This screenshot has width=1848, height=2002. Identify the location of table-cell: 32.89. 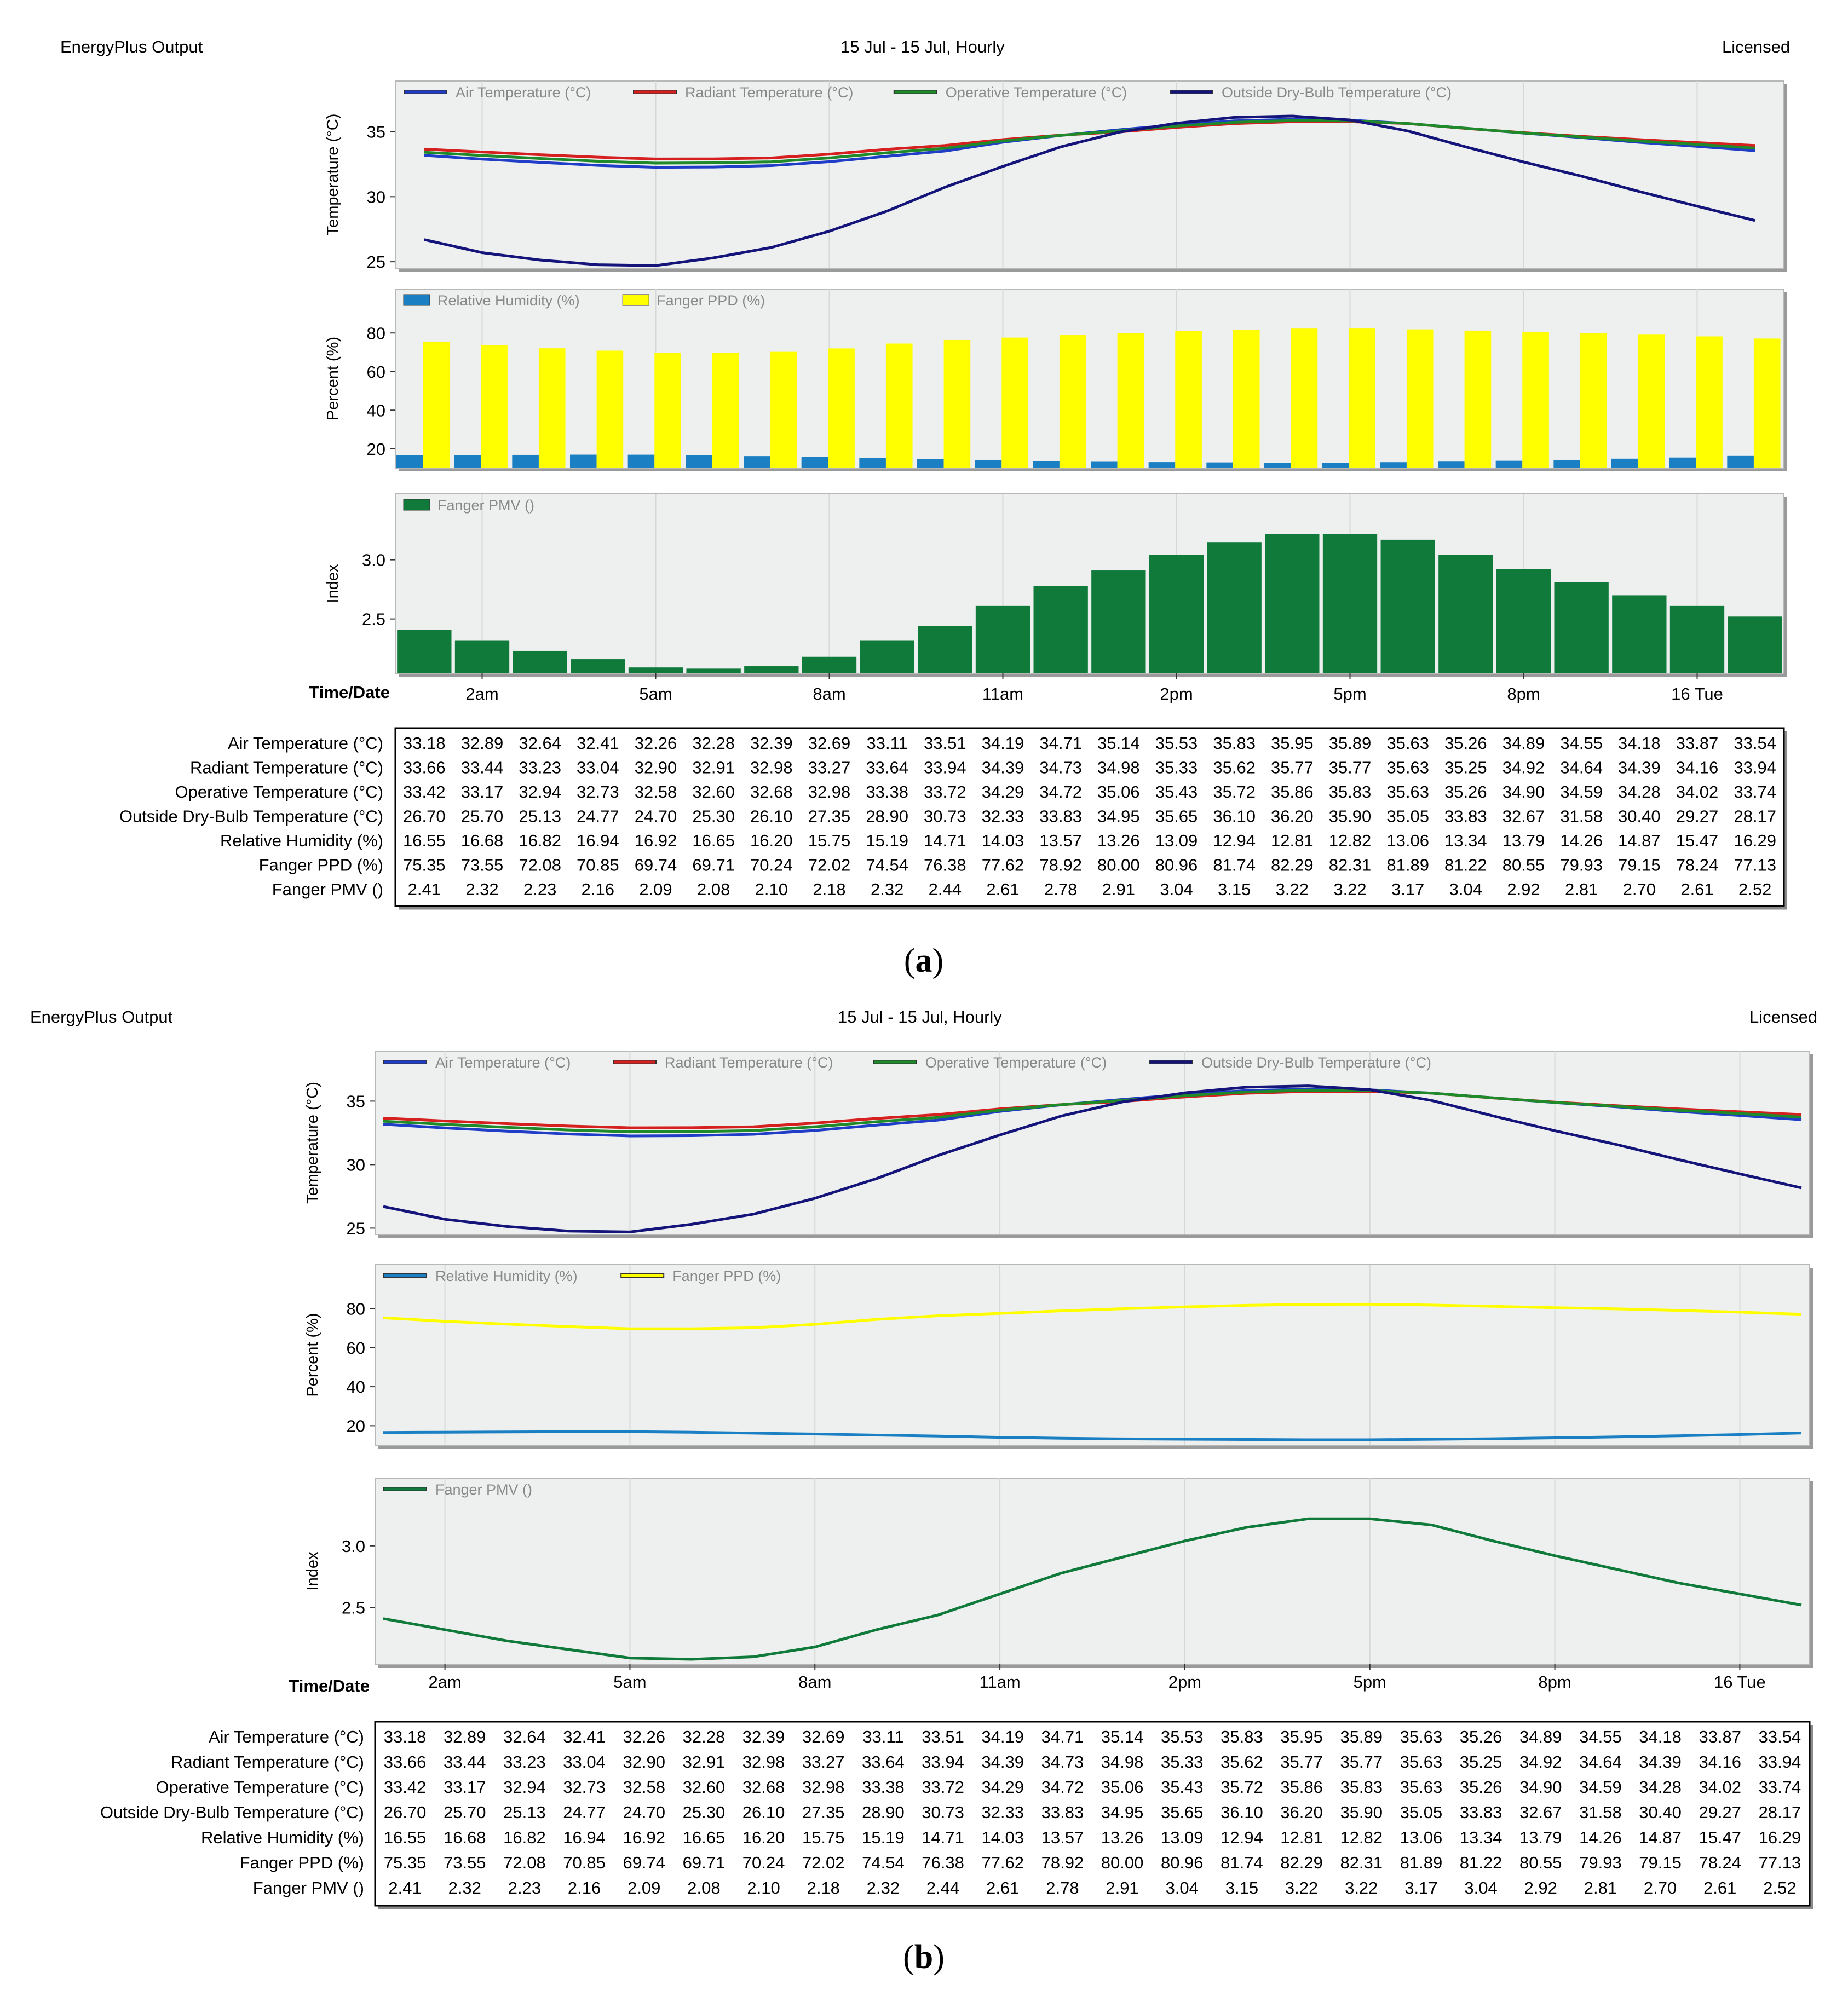
(465, 1736).